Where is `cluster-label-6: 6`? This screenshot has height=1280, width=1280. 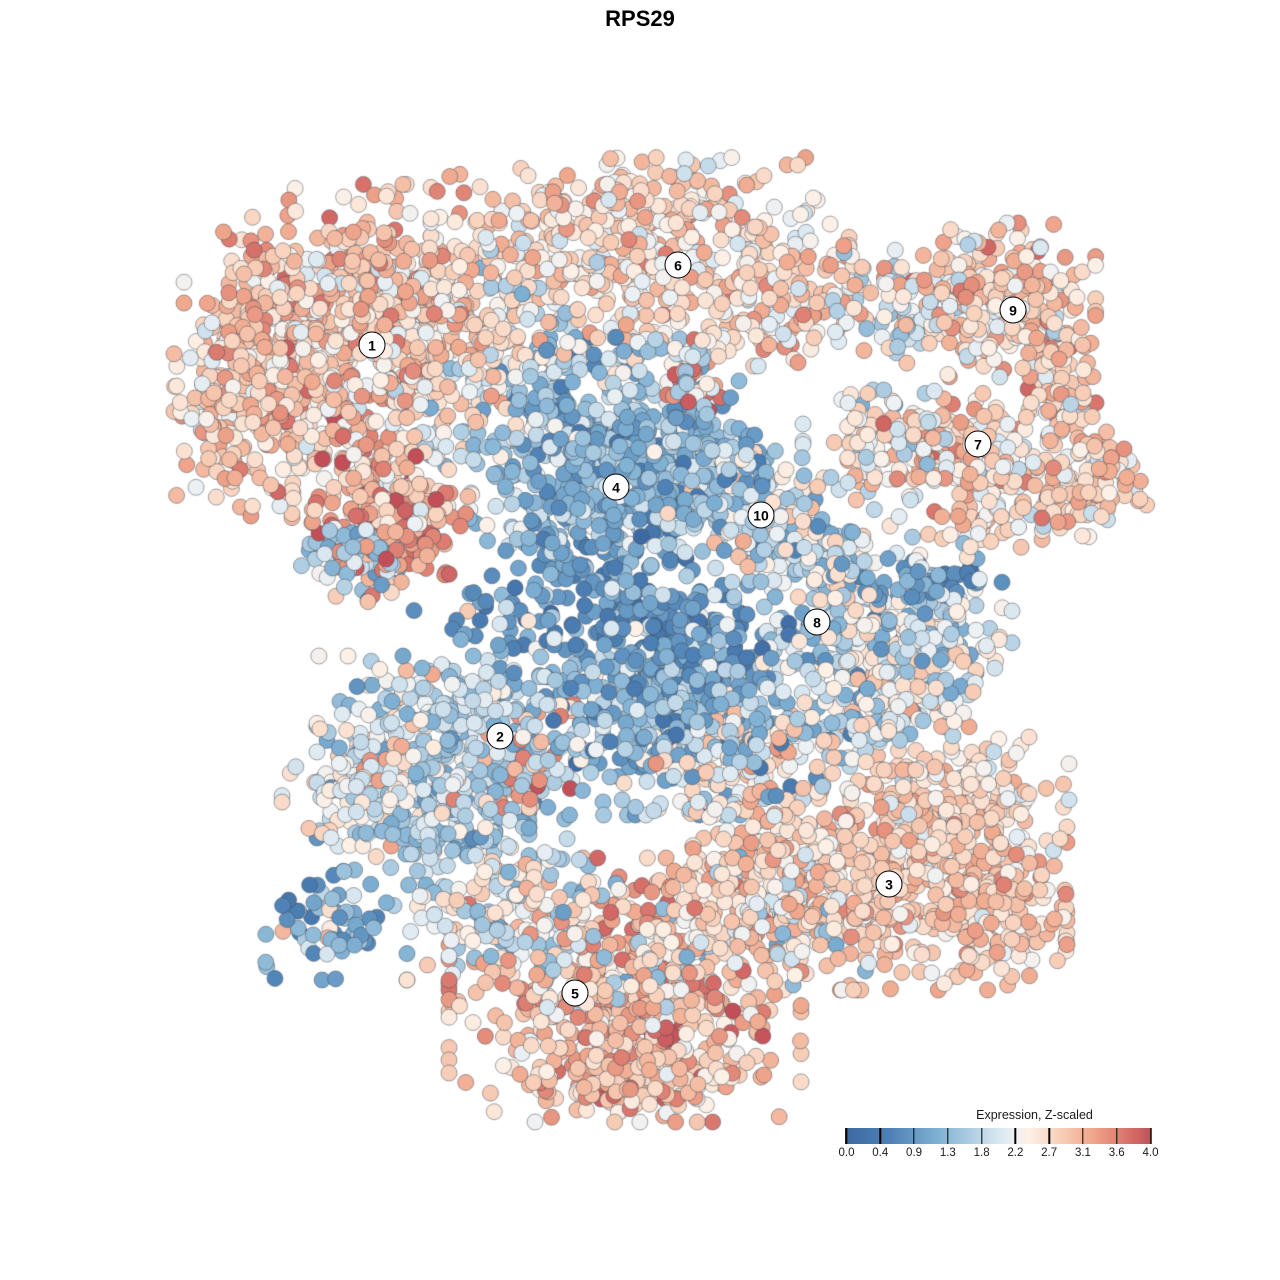 cluster-label-6: 6 is located at coordinates (678, 265).